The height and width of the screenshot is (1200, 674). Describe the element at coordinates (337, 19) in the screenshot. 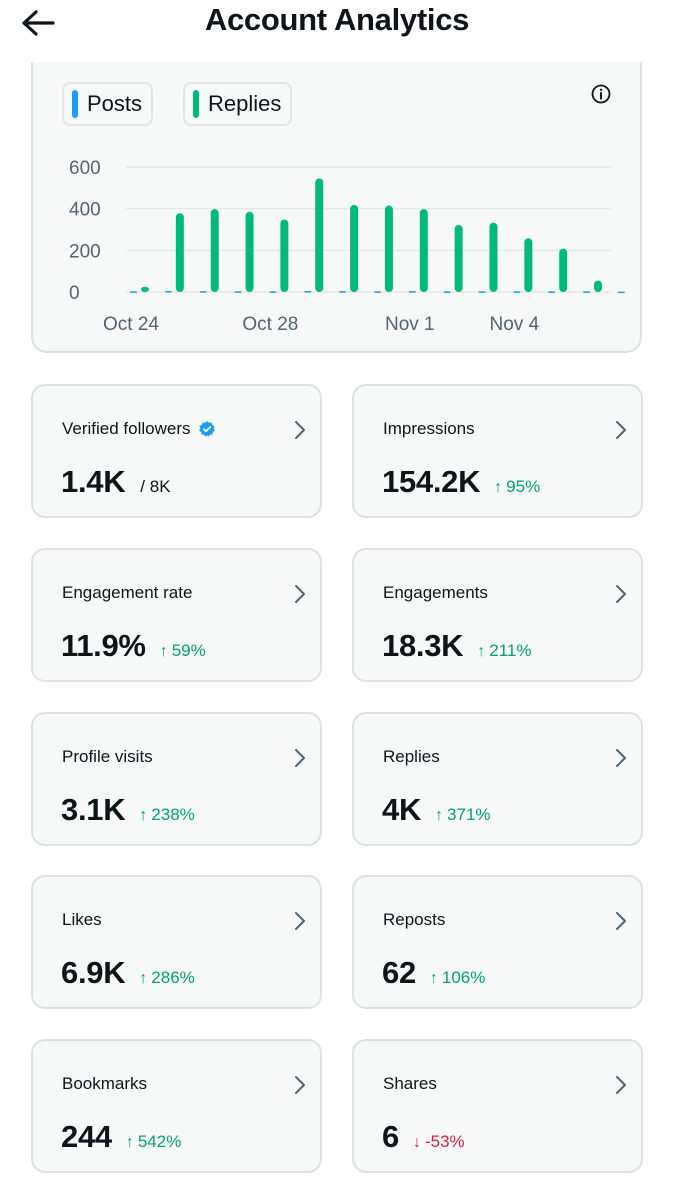

I see `page-title: Account Analytics` at that location.